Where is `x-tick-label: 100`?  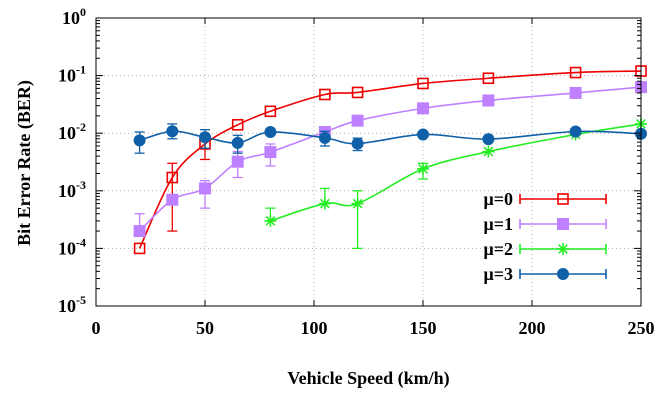 x-tick-label: 100 is located at coordinates (314, 328).